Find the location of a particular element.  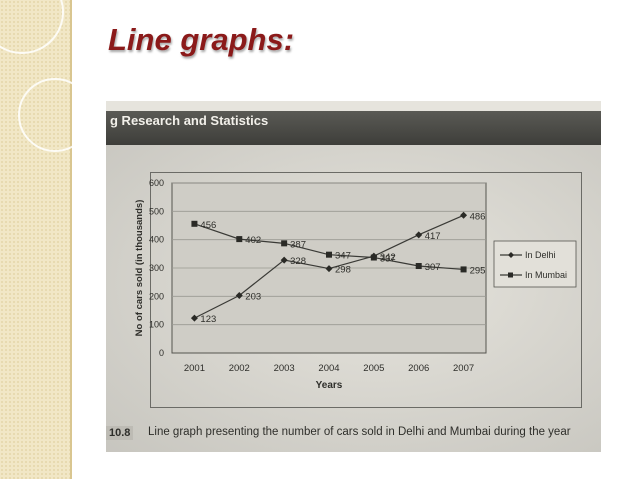

x-axis-label: Years is located at coordinates (329, 385).